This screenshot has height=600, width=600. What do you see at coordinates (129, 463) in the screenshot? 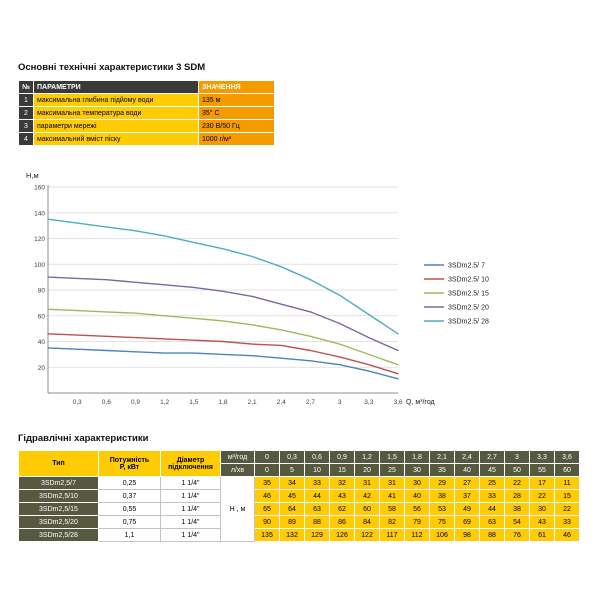
I see `col-header-power: Потужність Р, кВт` at bounding box center [129, 463].